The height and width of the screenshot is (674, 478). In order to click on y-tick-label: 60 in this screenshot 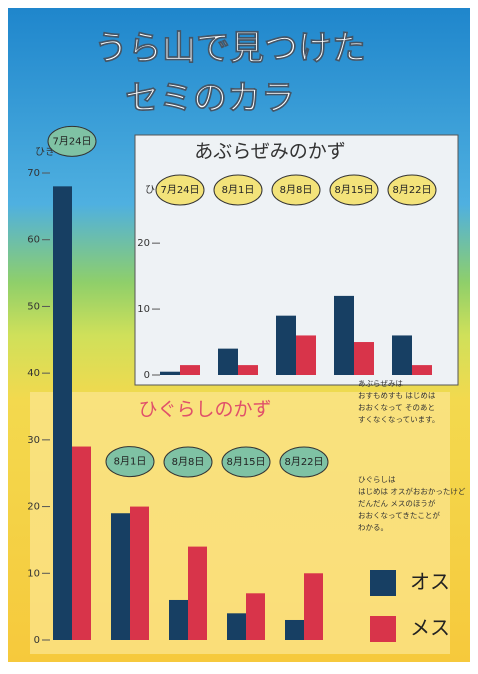, I will do `click(33, 240)`.